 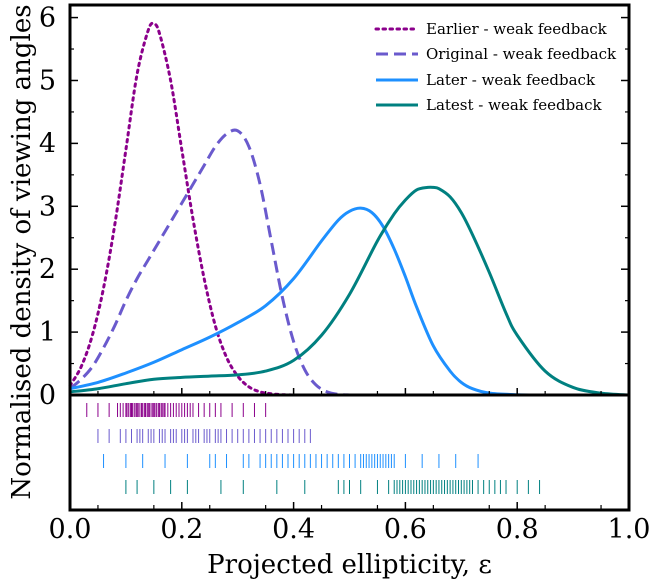 What do you see at coordinates (511, 80) in the screenshot?
I see `legend-label: Later - weak feedback` at bounding box center [511, 80].